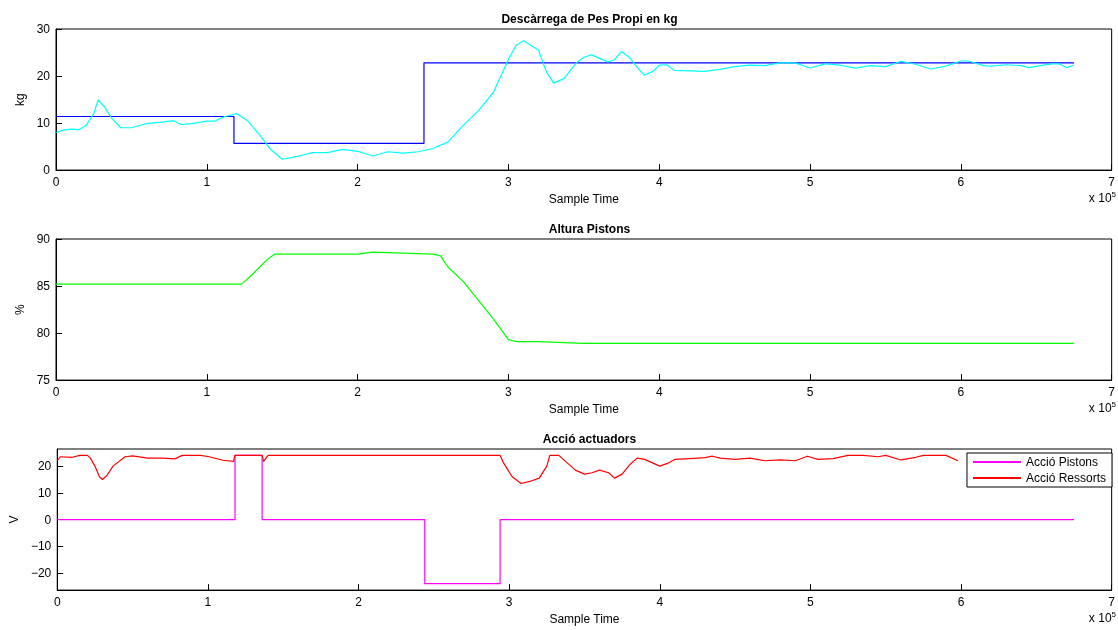 The image size is (1118, 630). I want to click on y-axis-title: V, so click(14, 519).